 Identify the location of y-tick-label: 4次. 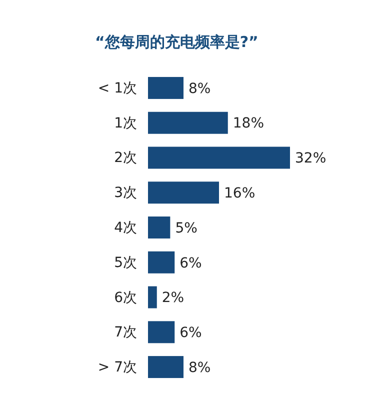
(125, 228).